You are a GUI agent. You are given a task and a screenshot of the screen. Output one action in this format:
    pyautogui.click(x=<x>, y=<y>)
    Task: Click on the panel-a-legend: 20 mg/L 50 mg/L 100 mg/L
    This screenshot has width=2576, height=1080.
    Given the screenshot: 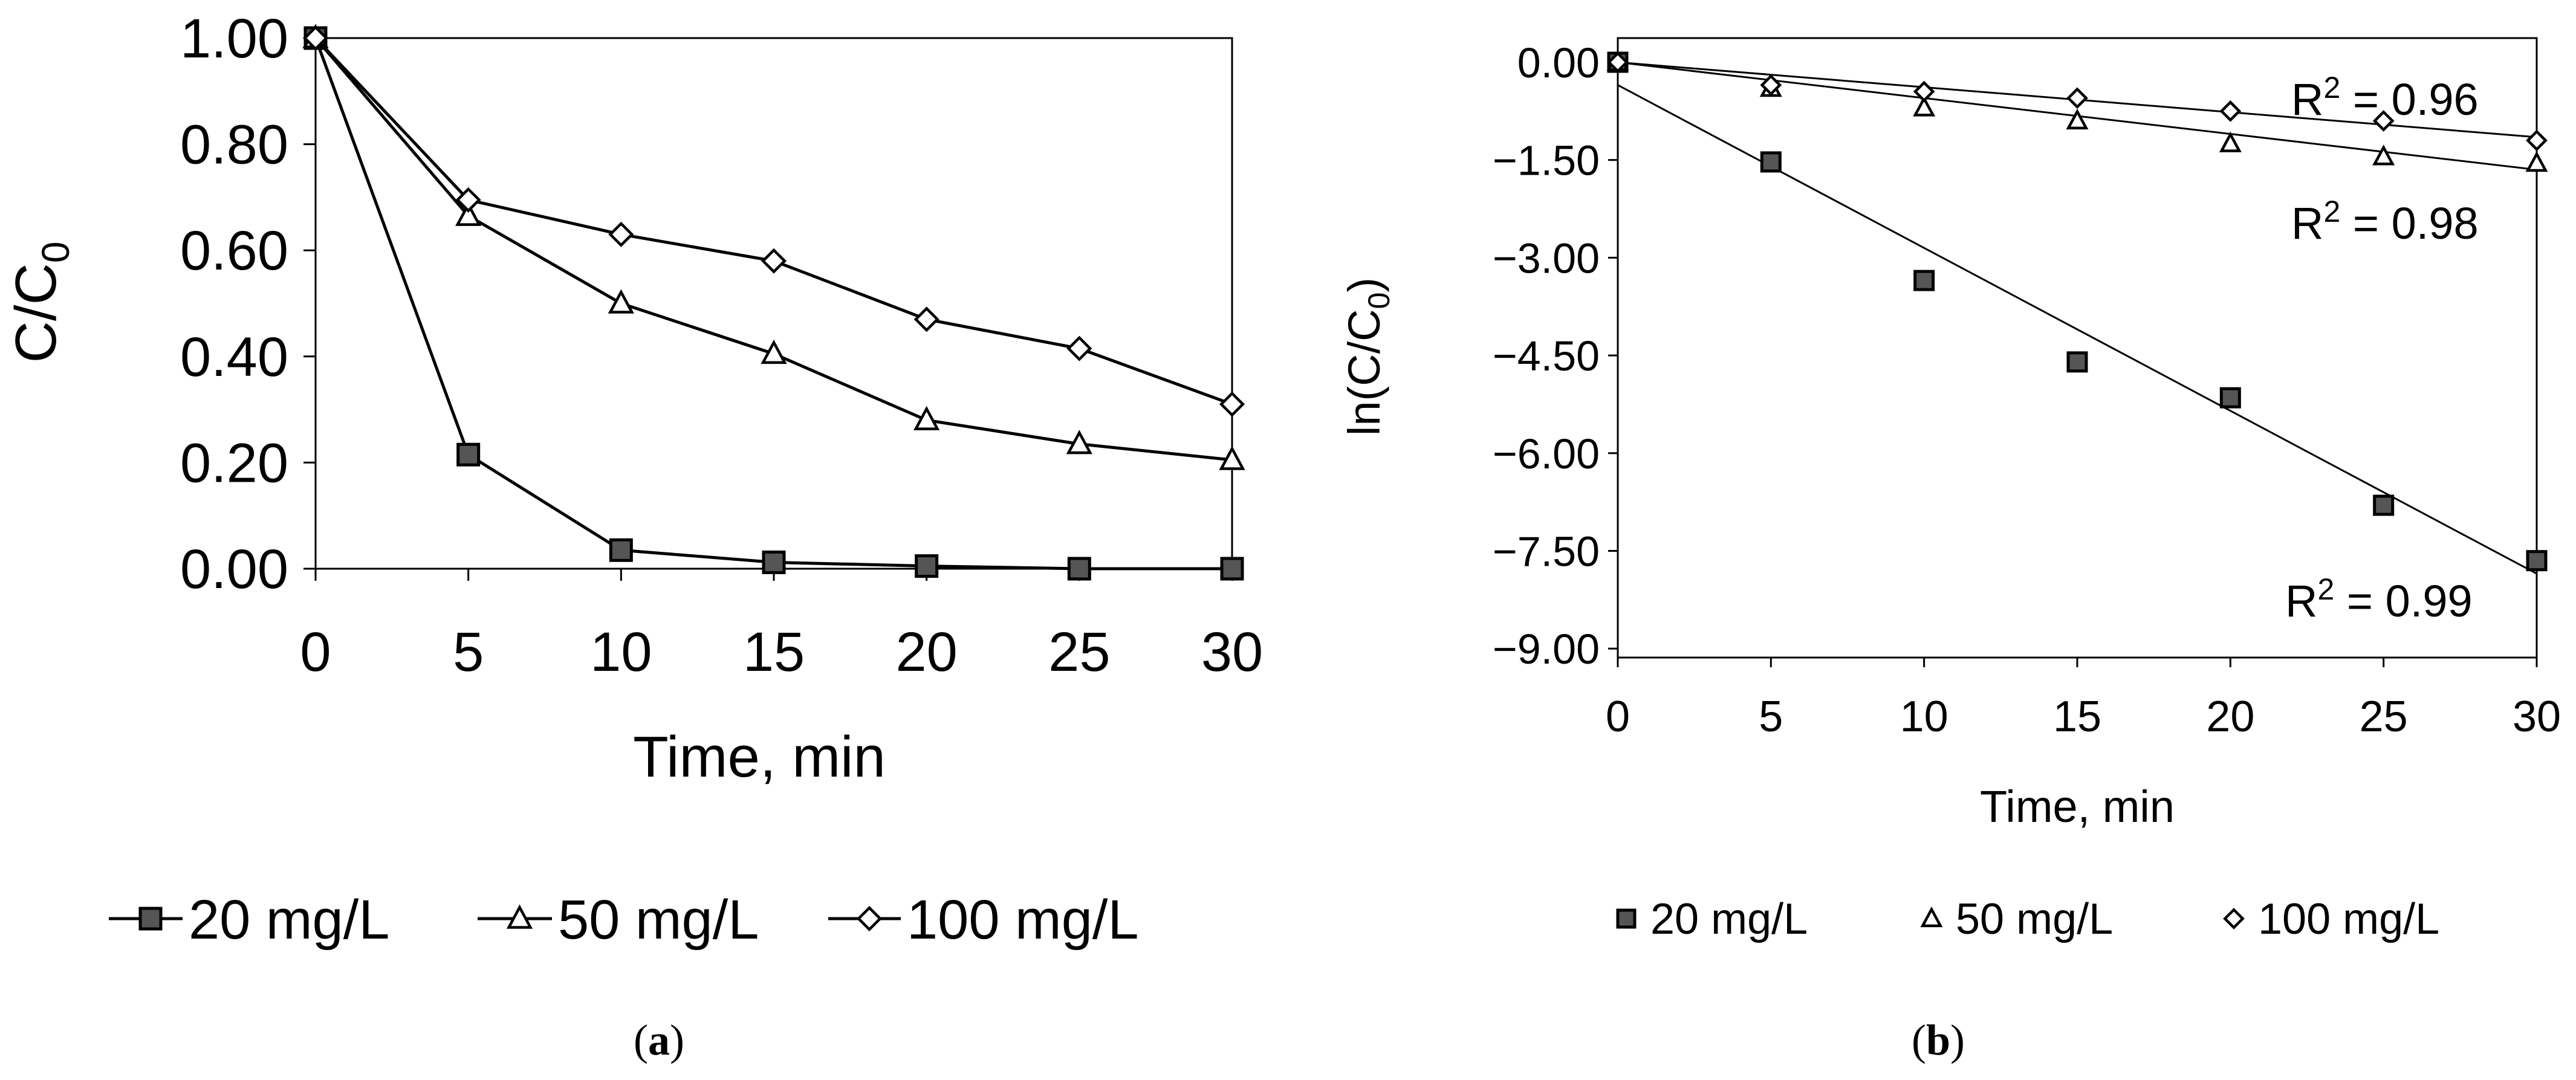 What is the action you would take?
    pyautogui.click(x=624, y=920)
    